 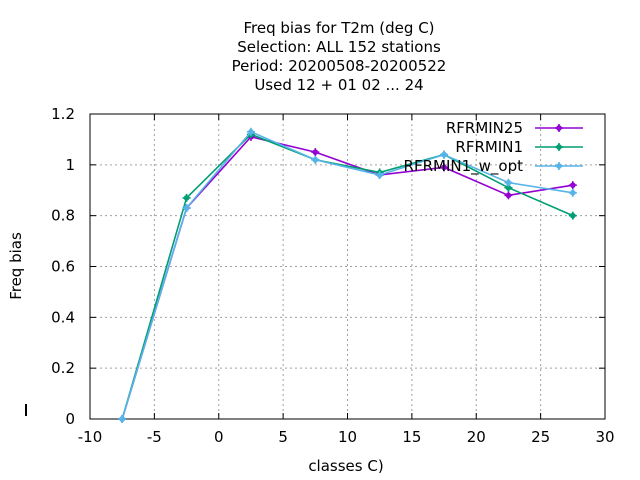 I want to click on y-tick-label: 1, so click(x=70, y=165).